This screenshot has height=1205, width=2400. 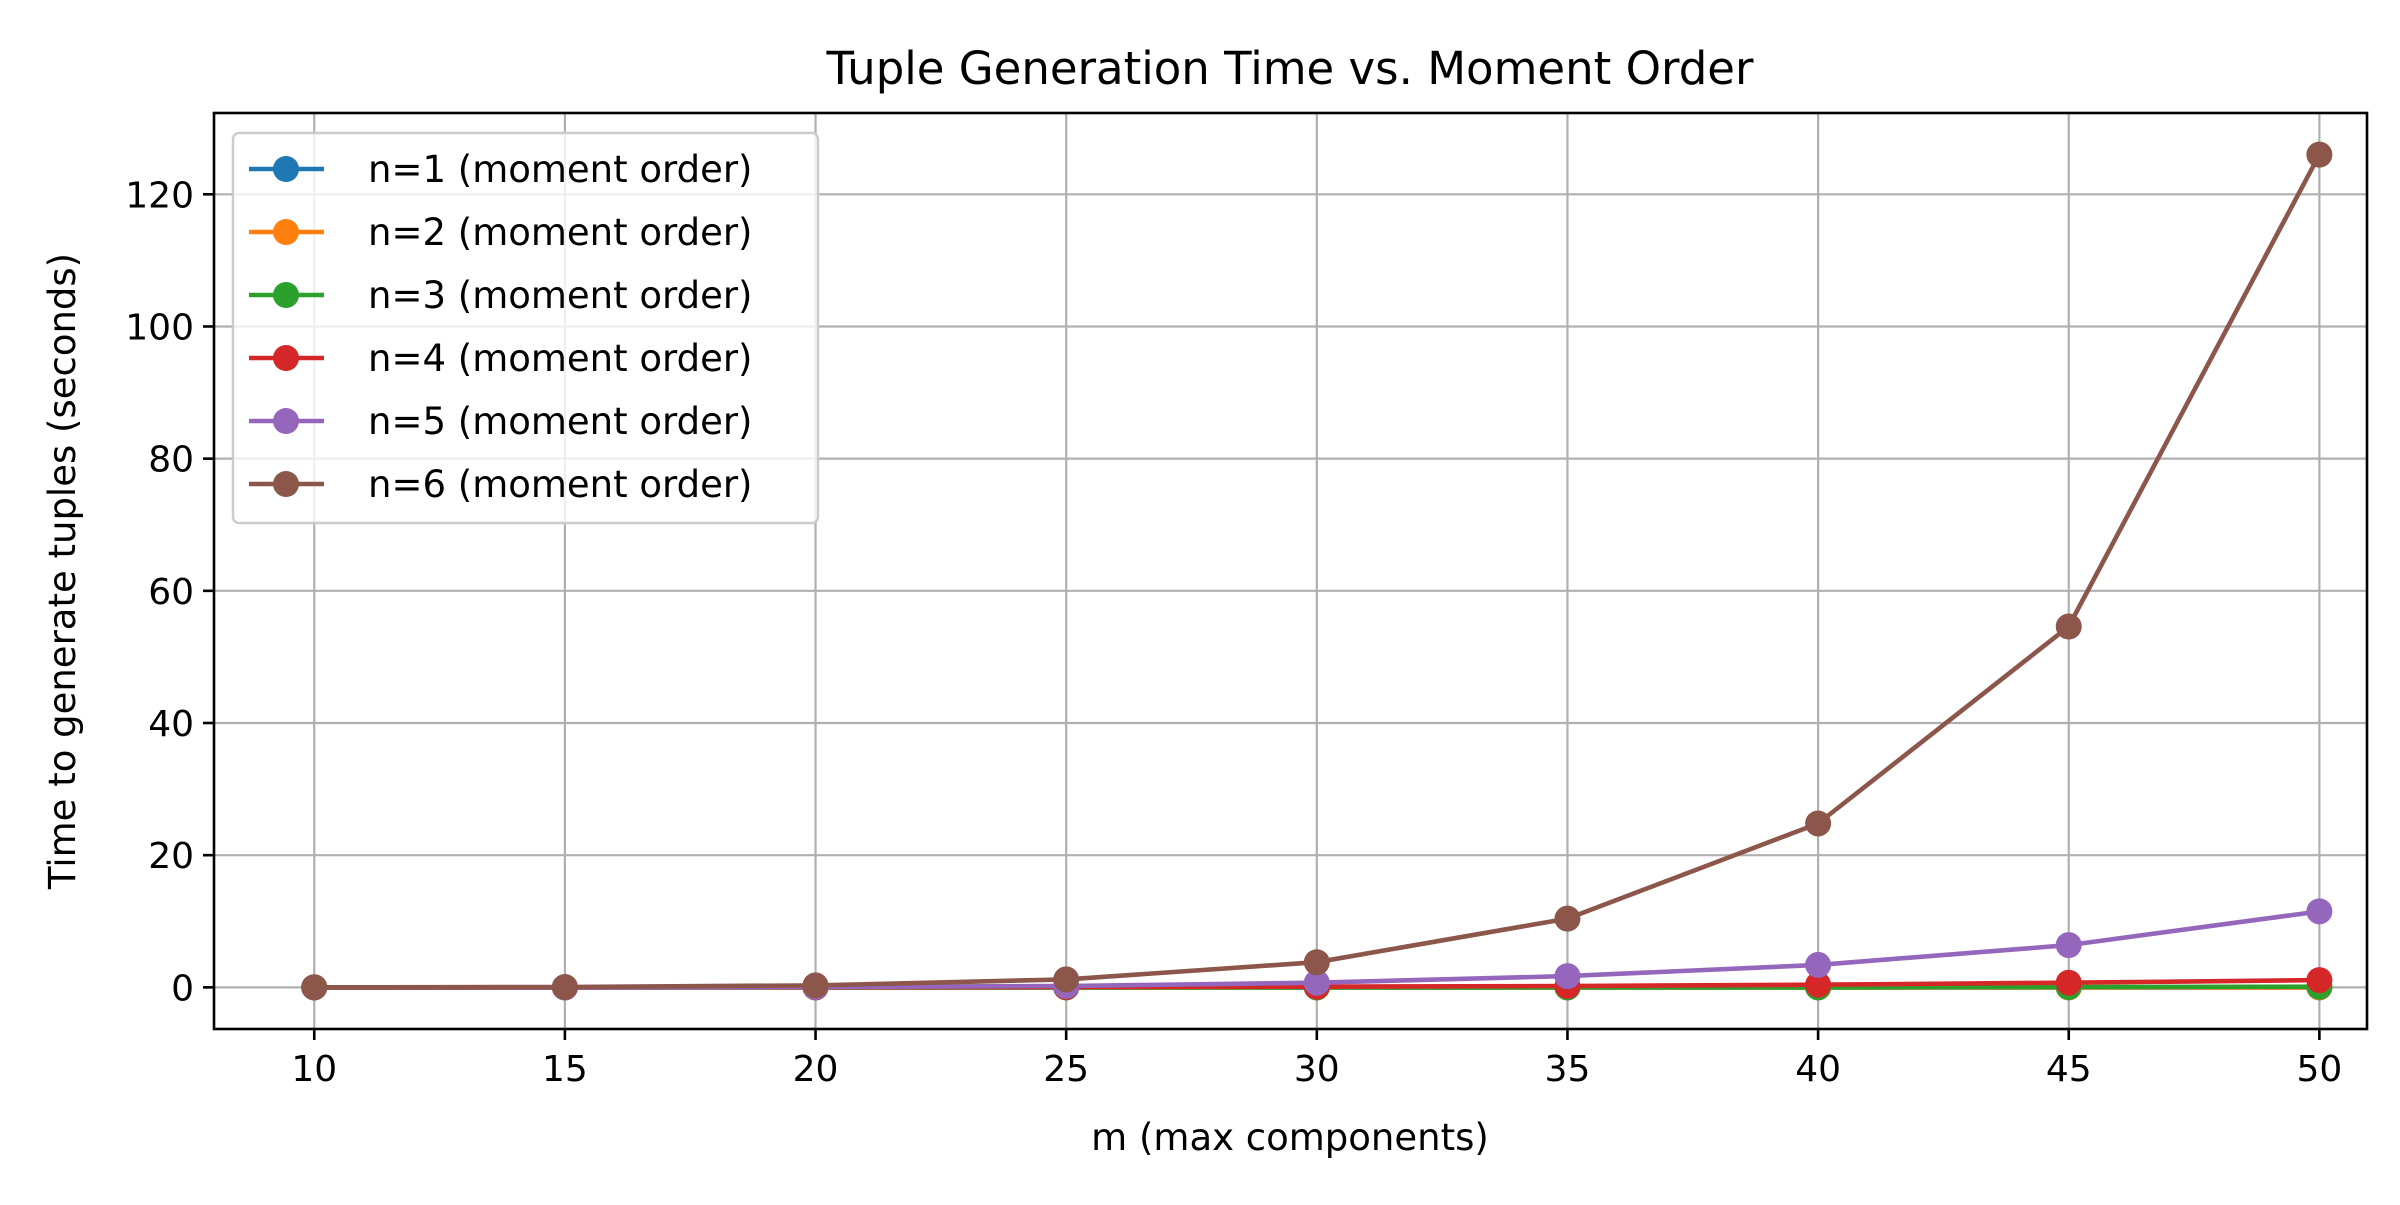 I want to click on chart-title: Tuple Generation Time vs. Moment Order, so click(x=1290, y=68).